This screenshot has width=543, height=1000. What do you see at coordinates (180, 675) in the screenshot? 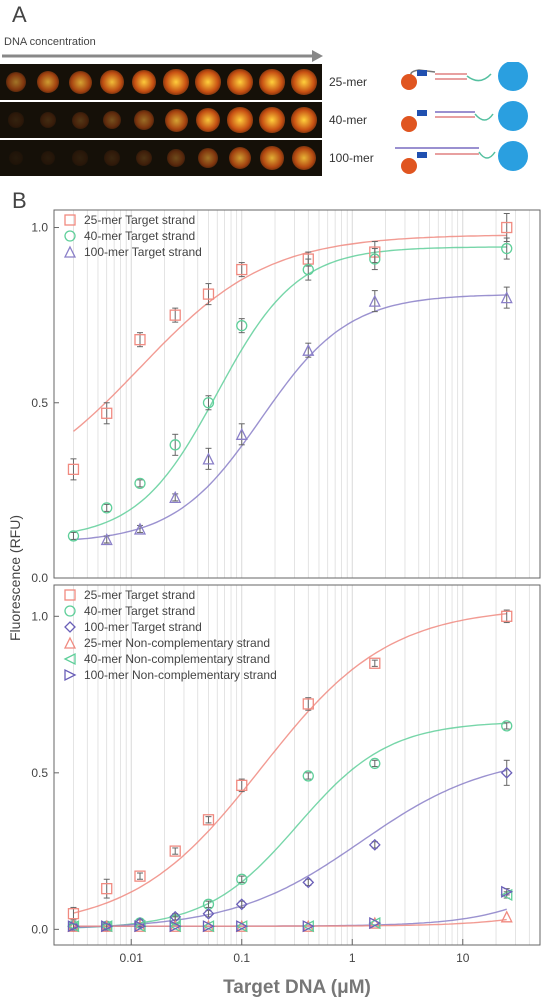
I see `legend-entry: 100-mer Non-complementary strand` at bounding box center [180, 675].